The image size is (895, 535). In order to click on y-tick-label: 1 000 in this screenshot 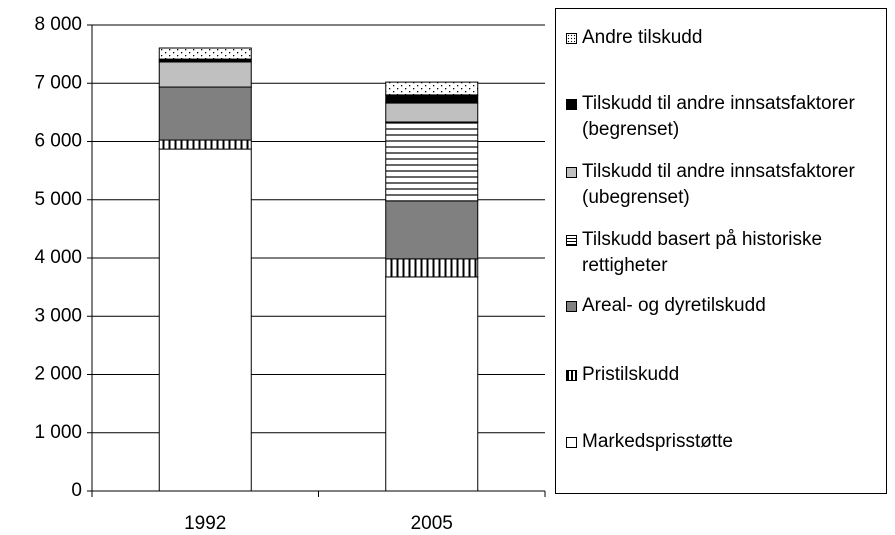, I will do `click(58, 432)`.